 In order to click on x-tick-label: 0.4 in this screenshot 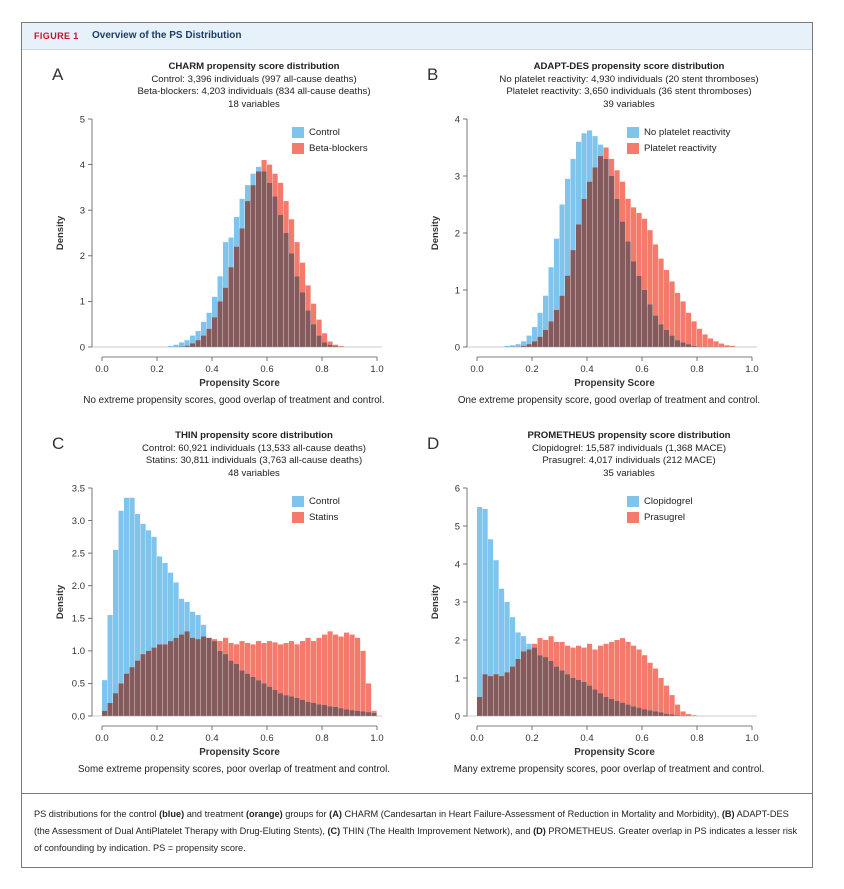, I will do `click(586, 369)`.